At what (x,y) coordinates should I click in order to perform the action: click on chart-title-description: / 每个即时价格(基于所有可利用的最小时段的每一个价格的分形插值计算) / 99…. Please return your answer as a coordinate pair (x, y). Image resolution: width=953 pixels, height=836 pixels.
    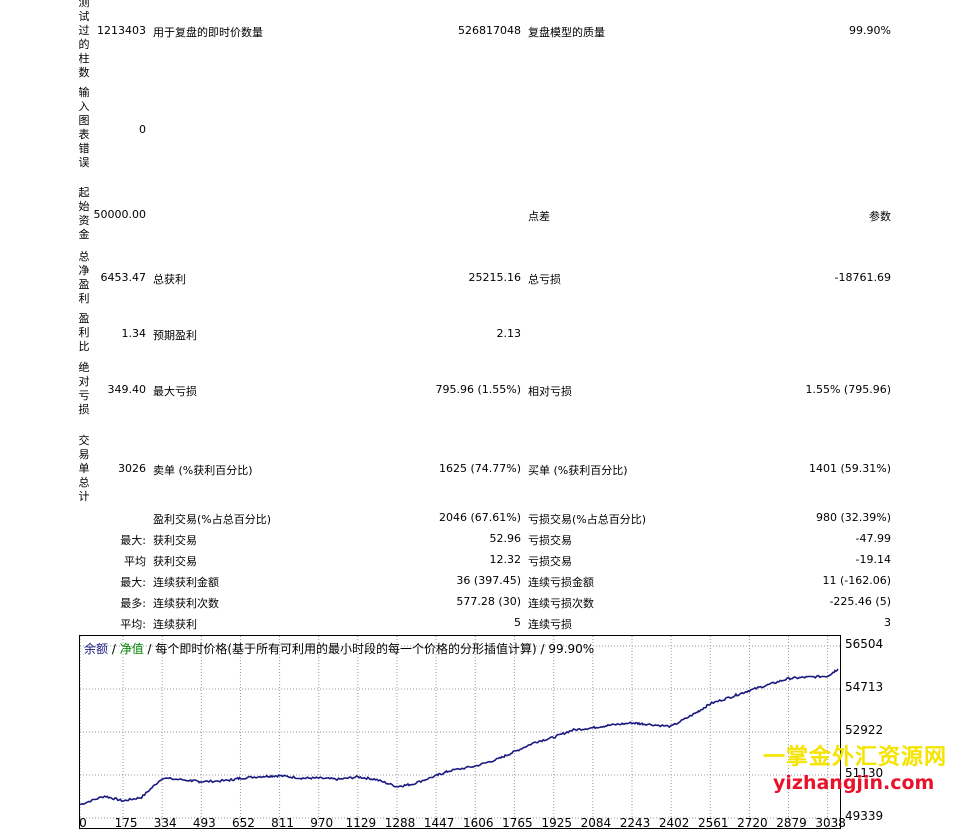
    Looking at the image, I should click on (369, 649).